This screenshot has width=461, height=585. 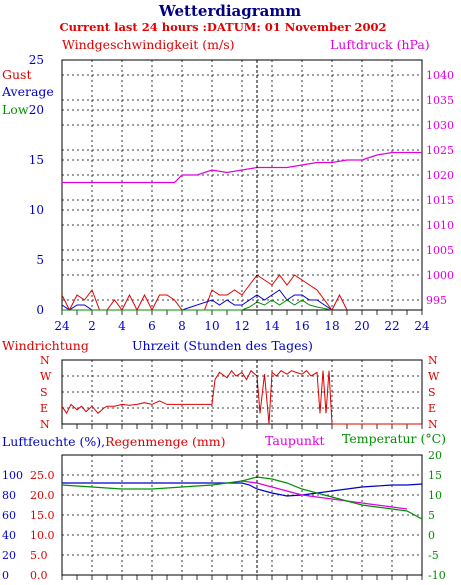 I want to click on pressure-y-tick-label: 1000, so click(x=440, y=275).